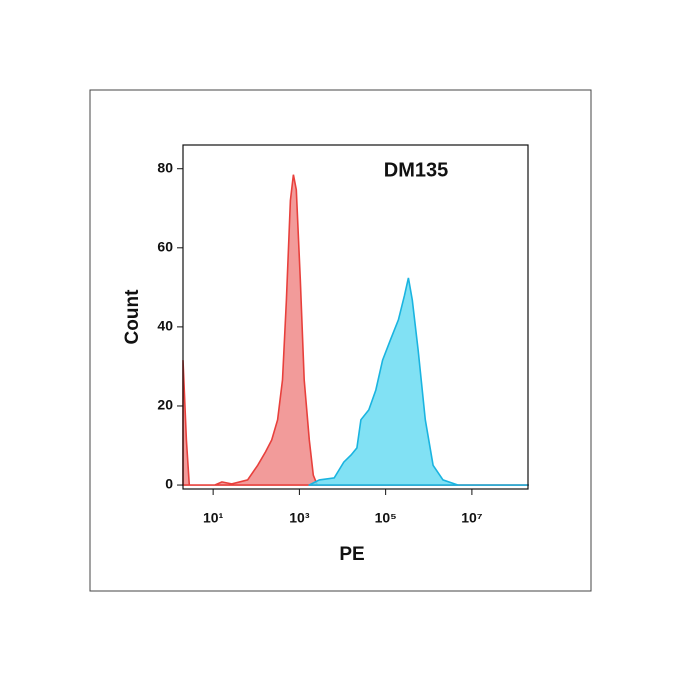  I want to click on y-axis-label: Count, so click(132, 317).